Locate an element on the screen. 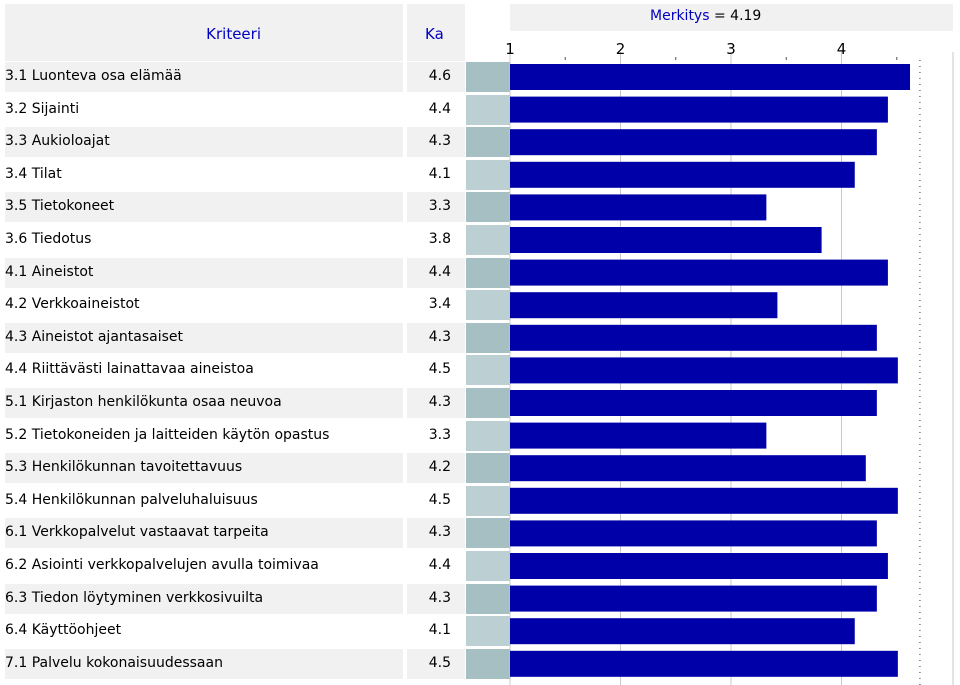 This screenshot has height=685, width=960. table-row: 3.6 Tiedotus 3.8 is located at coordinates (255, 240).